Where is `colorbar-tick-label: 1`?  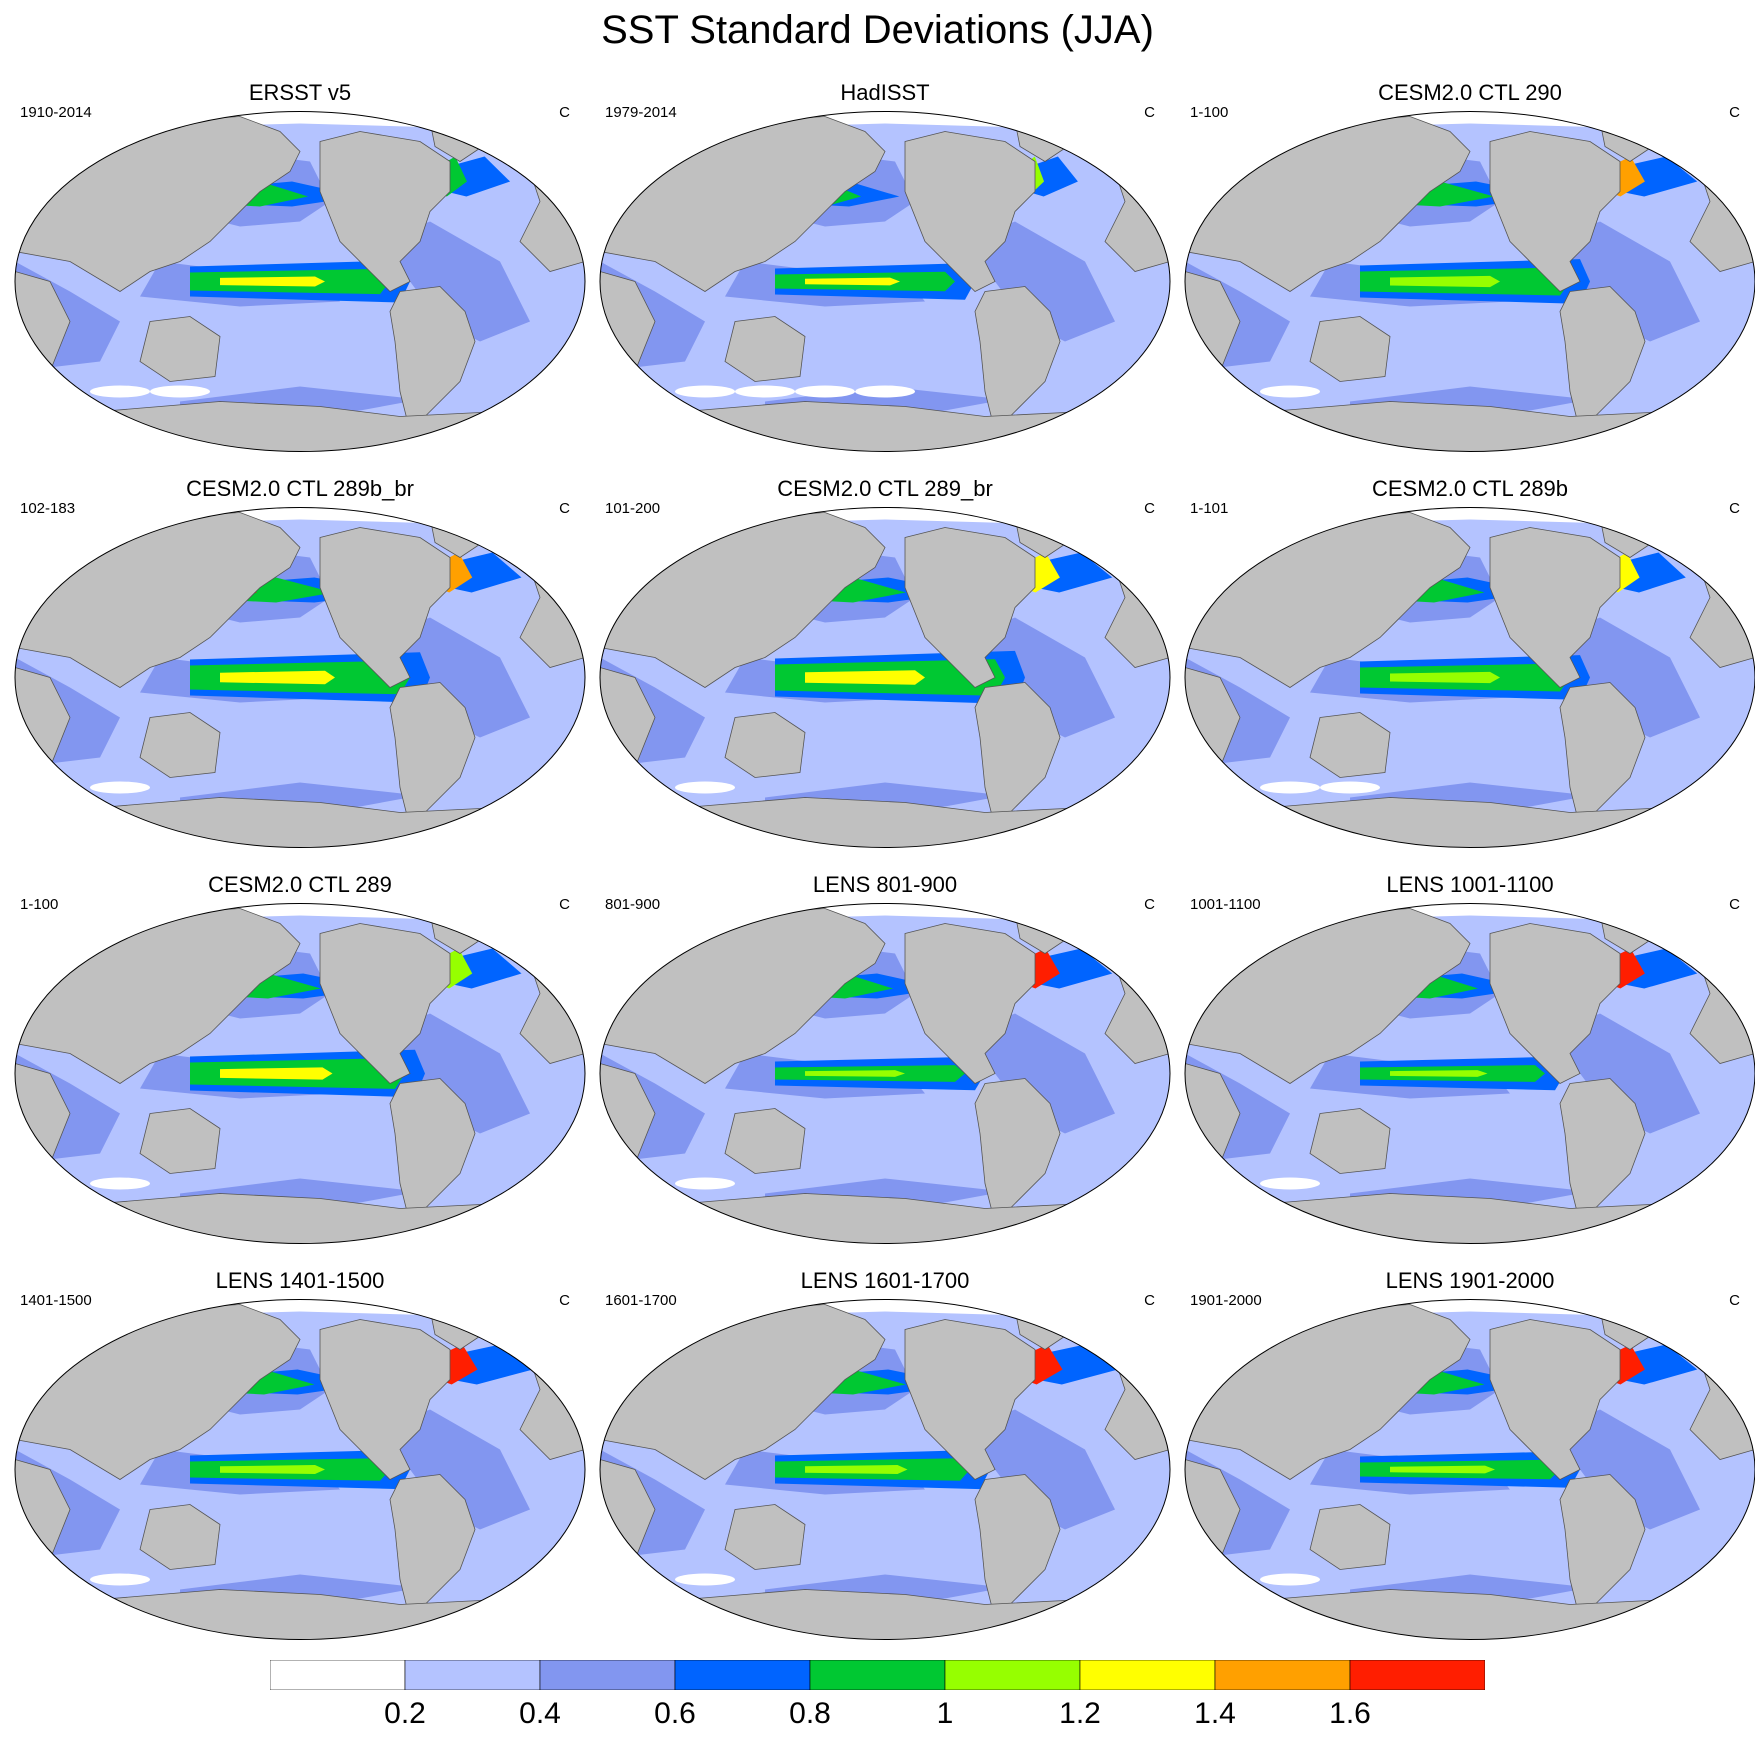 colorbar-tick-label: 1 is located at coordinates (945, 1713).